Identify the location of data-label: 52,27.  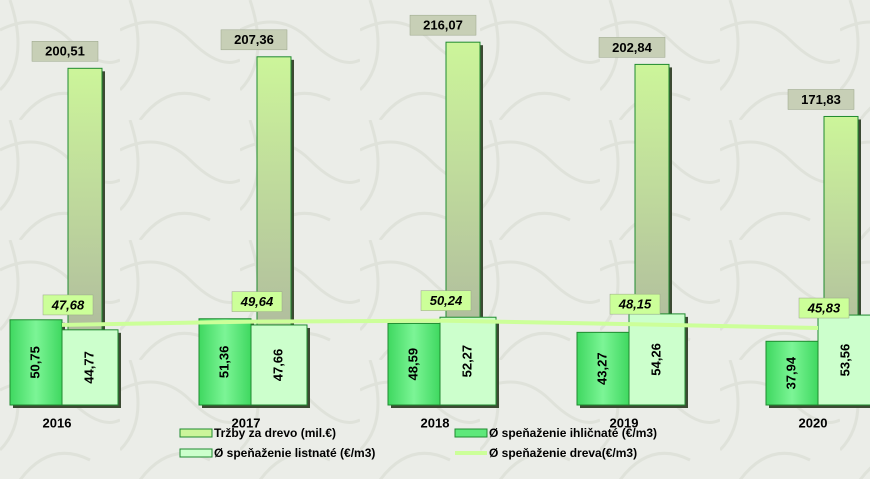
(466, 361).